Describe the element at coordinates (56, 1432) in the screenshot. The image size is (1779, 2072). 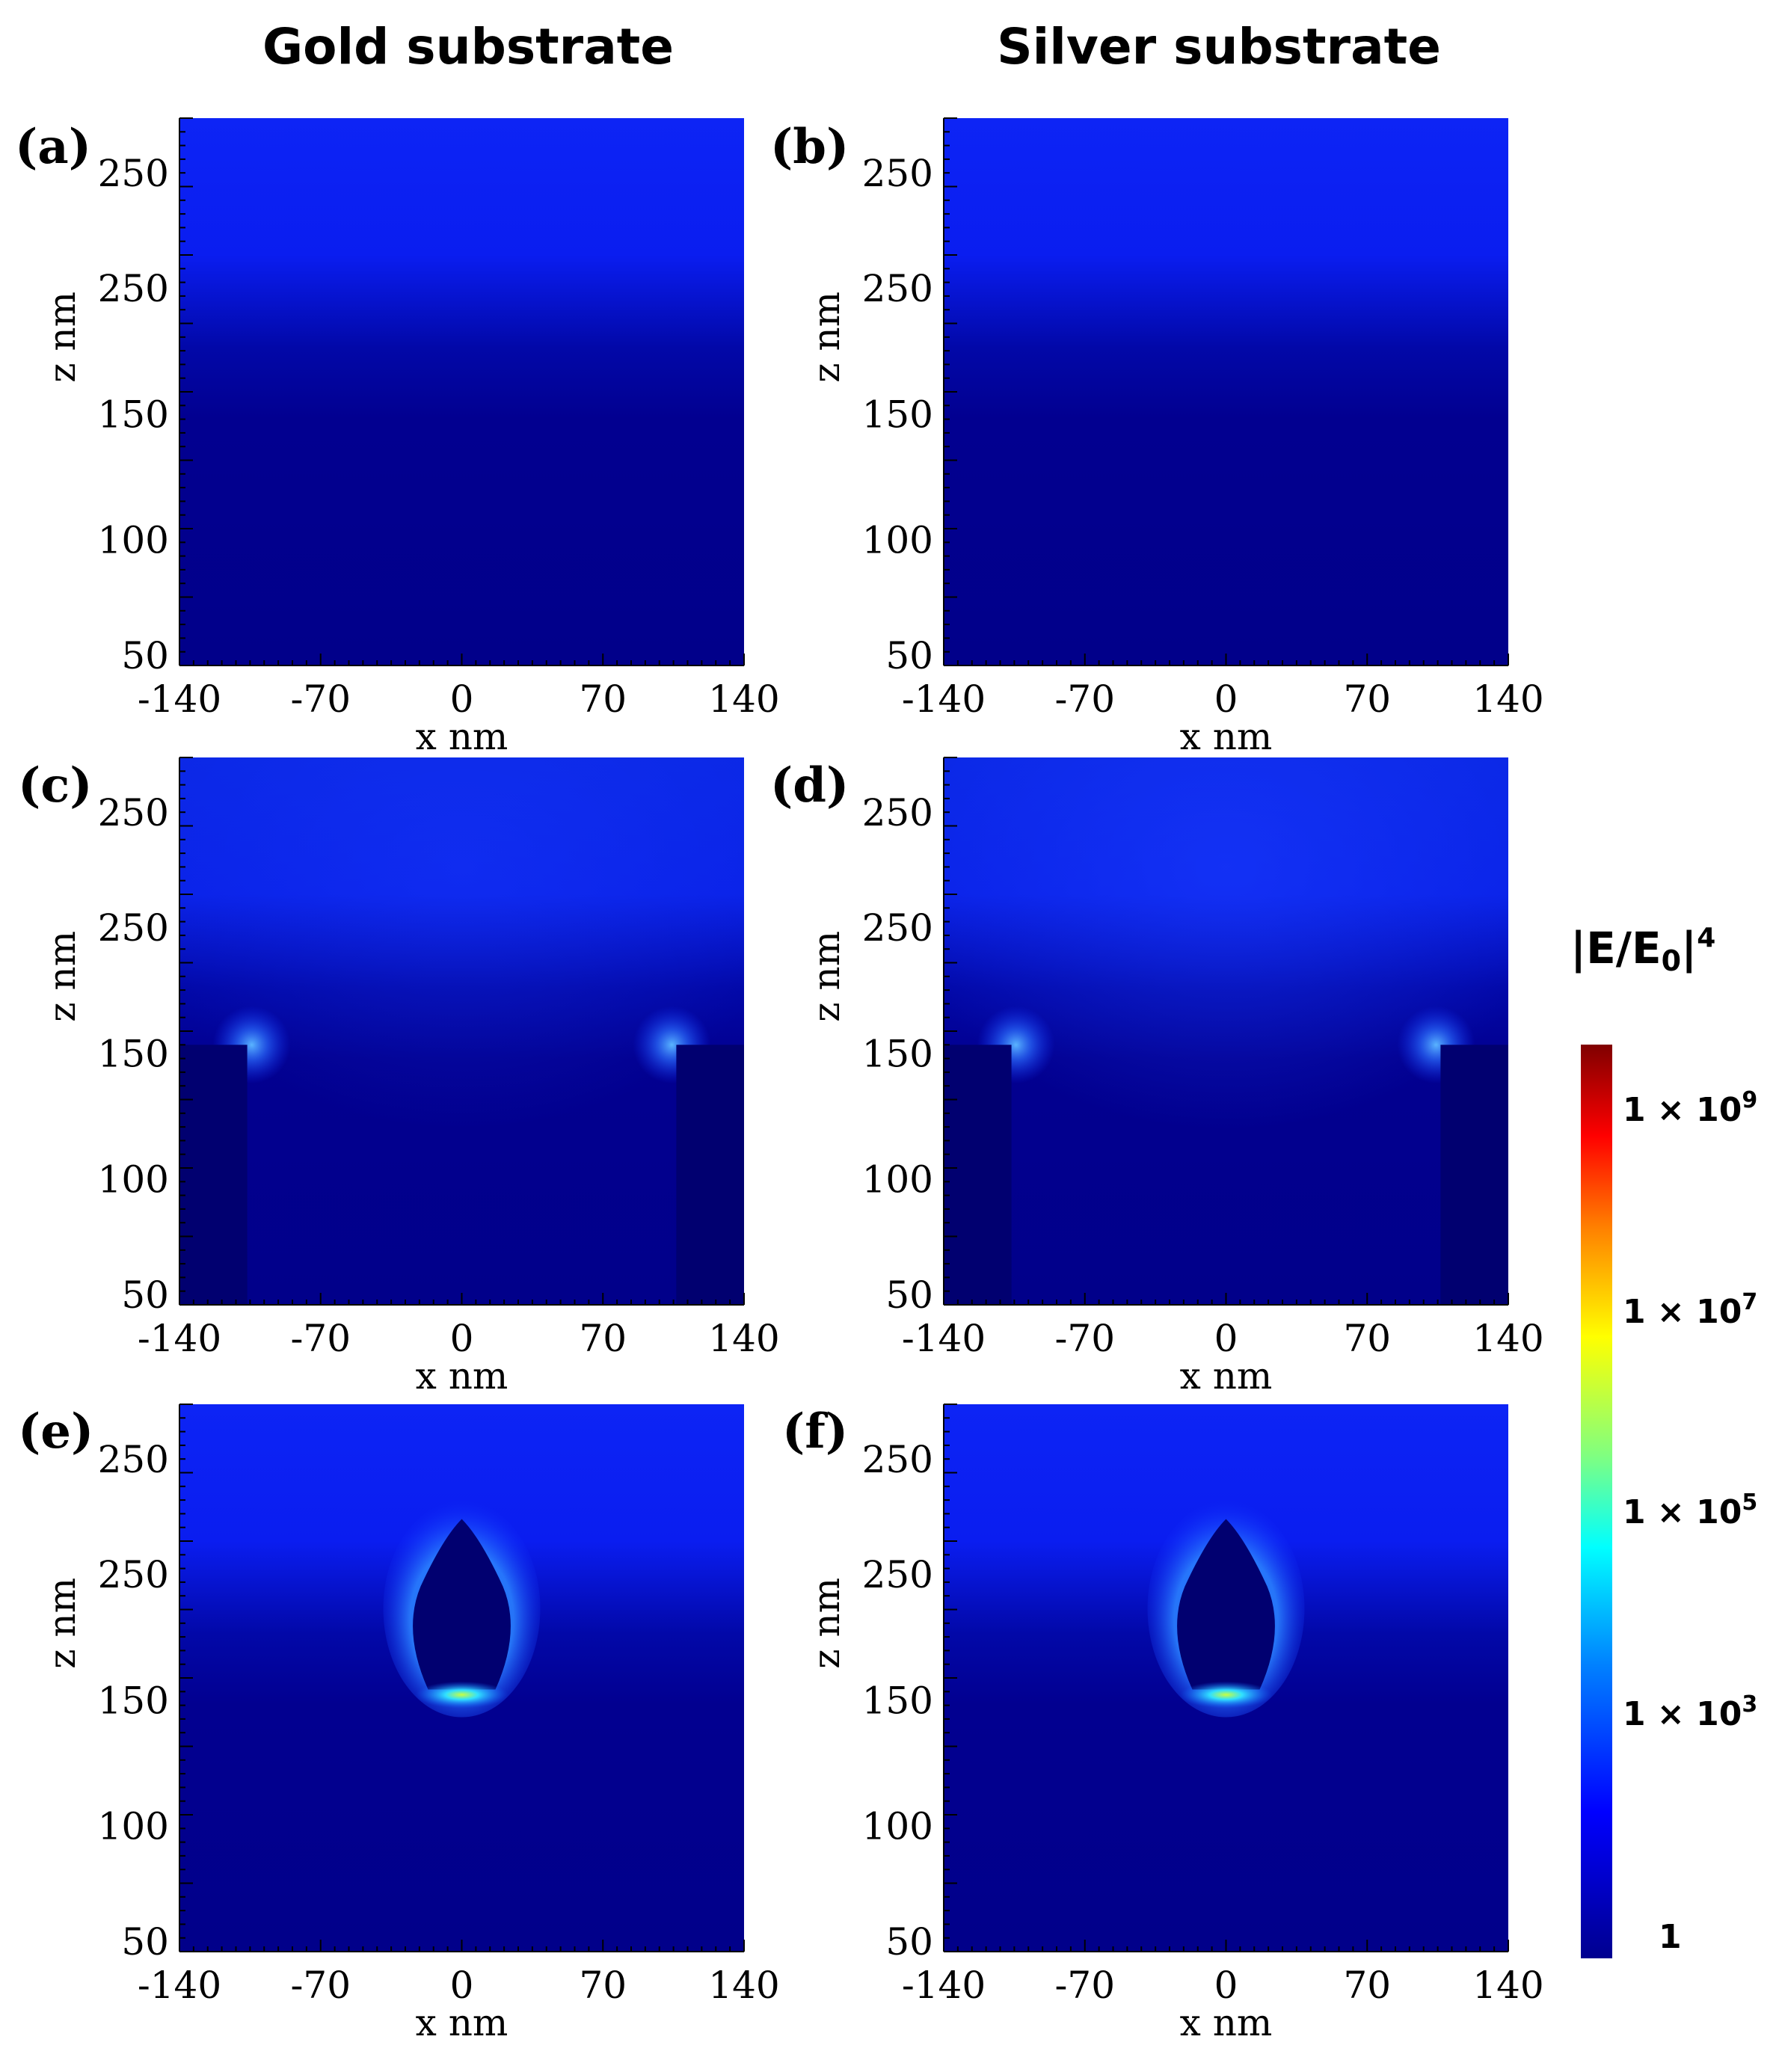
I see `panel-label: (e)` at that location.